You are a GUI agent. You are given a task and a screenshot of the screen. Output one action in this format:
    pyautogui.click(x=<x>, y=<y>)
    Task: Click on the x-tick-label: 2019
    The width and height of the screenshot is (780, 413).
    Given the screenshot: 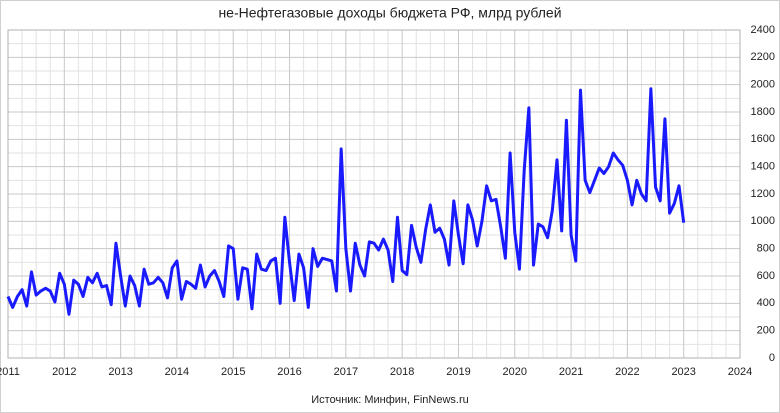 What is the action you would take?
    pyautogui.click(x=458, y=372)
    